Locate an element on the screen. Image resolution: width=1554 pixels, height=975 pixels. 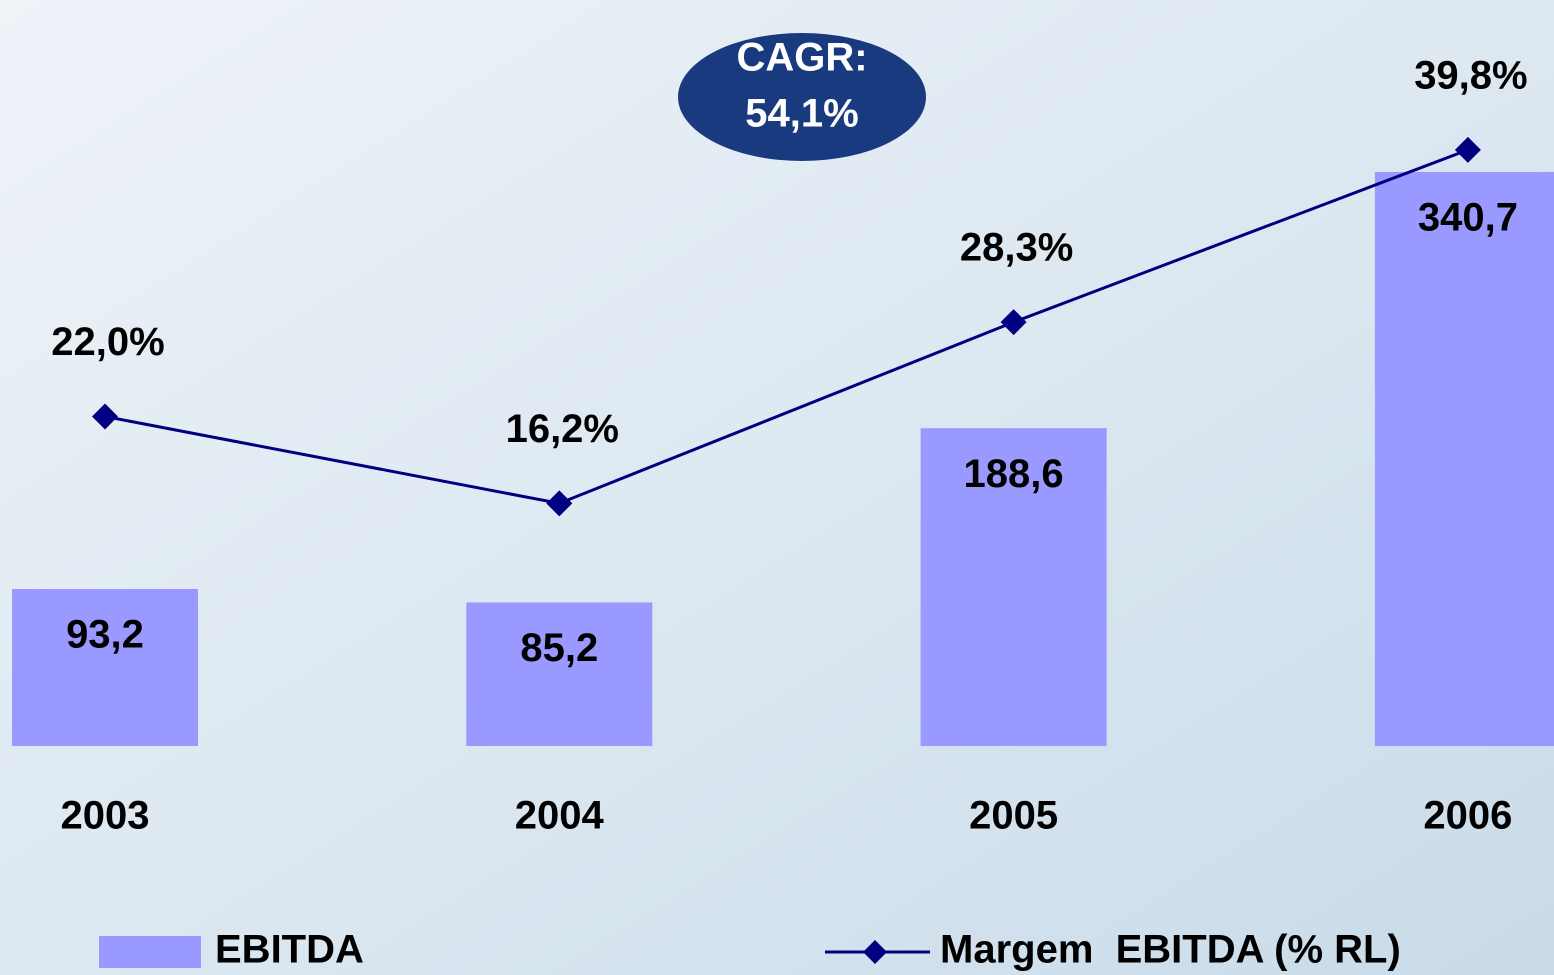
x-tick-label: 2006 is located at coordinates (1467, 816).